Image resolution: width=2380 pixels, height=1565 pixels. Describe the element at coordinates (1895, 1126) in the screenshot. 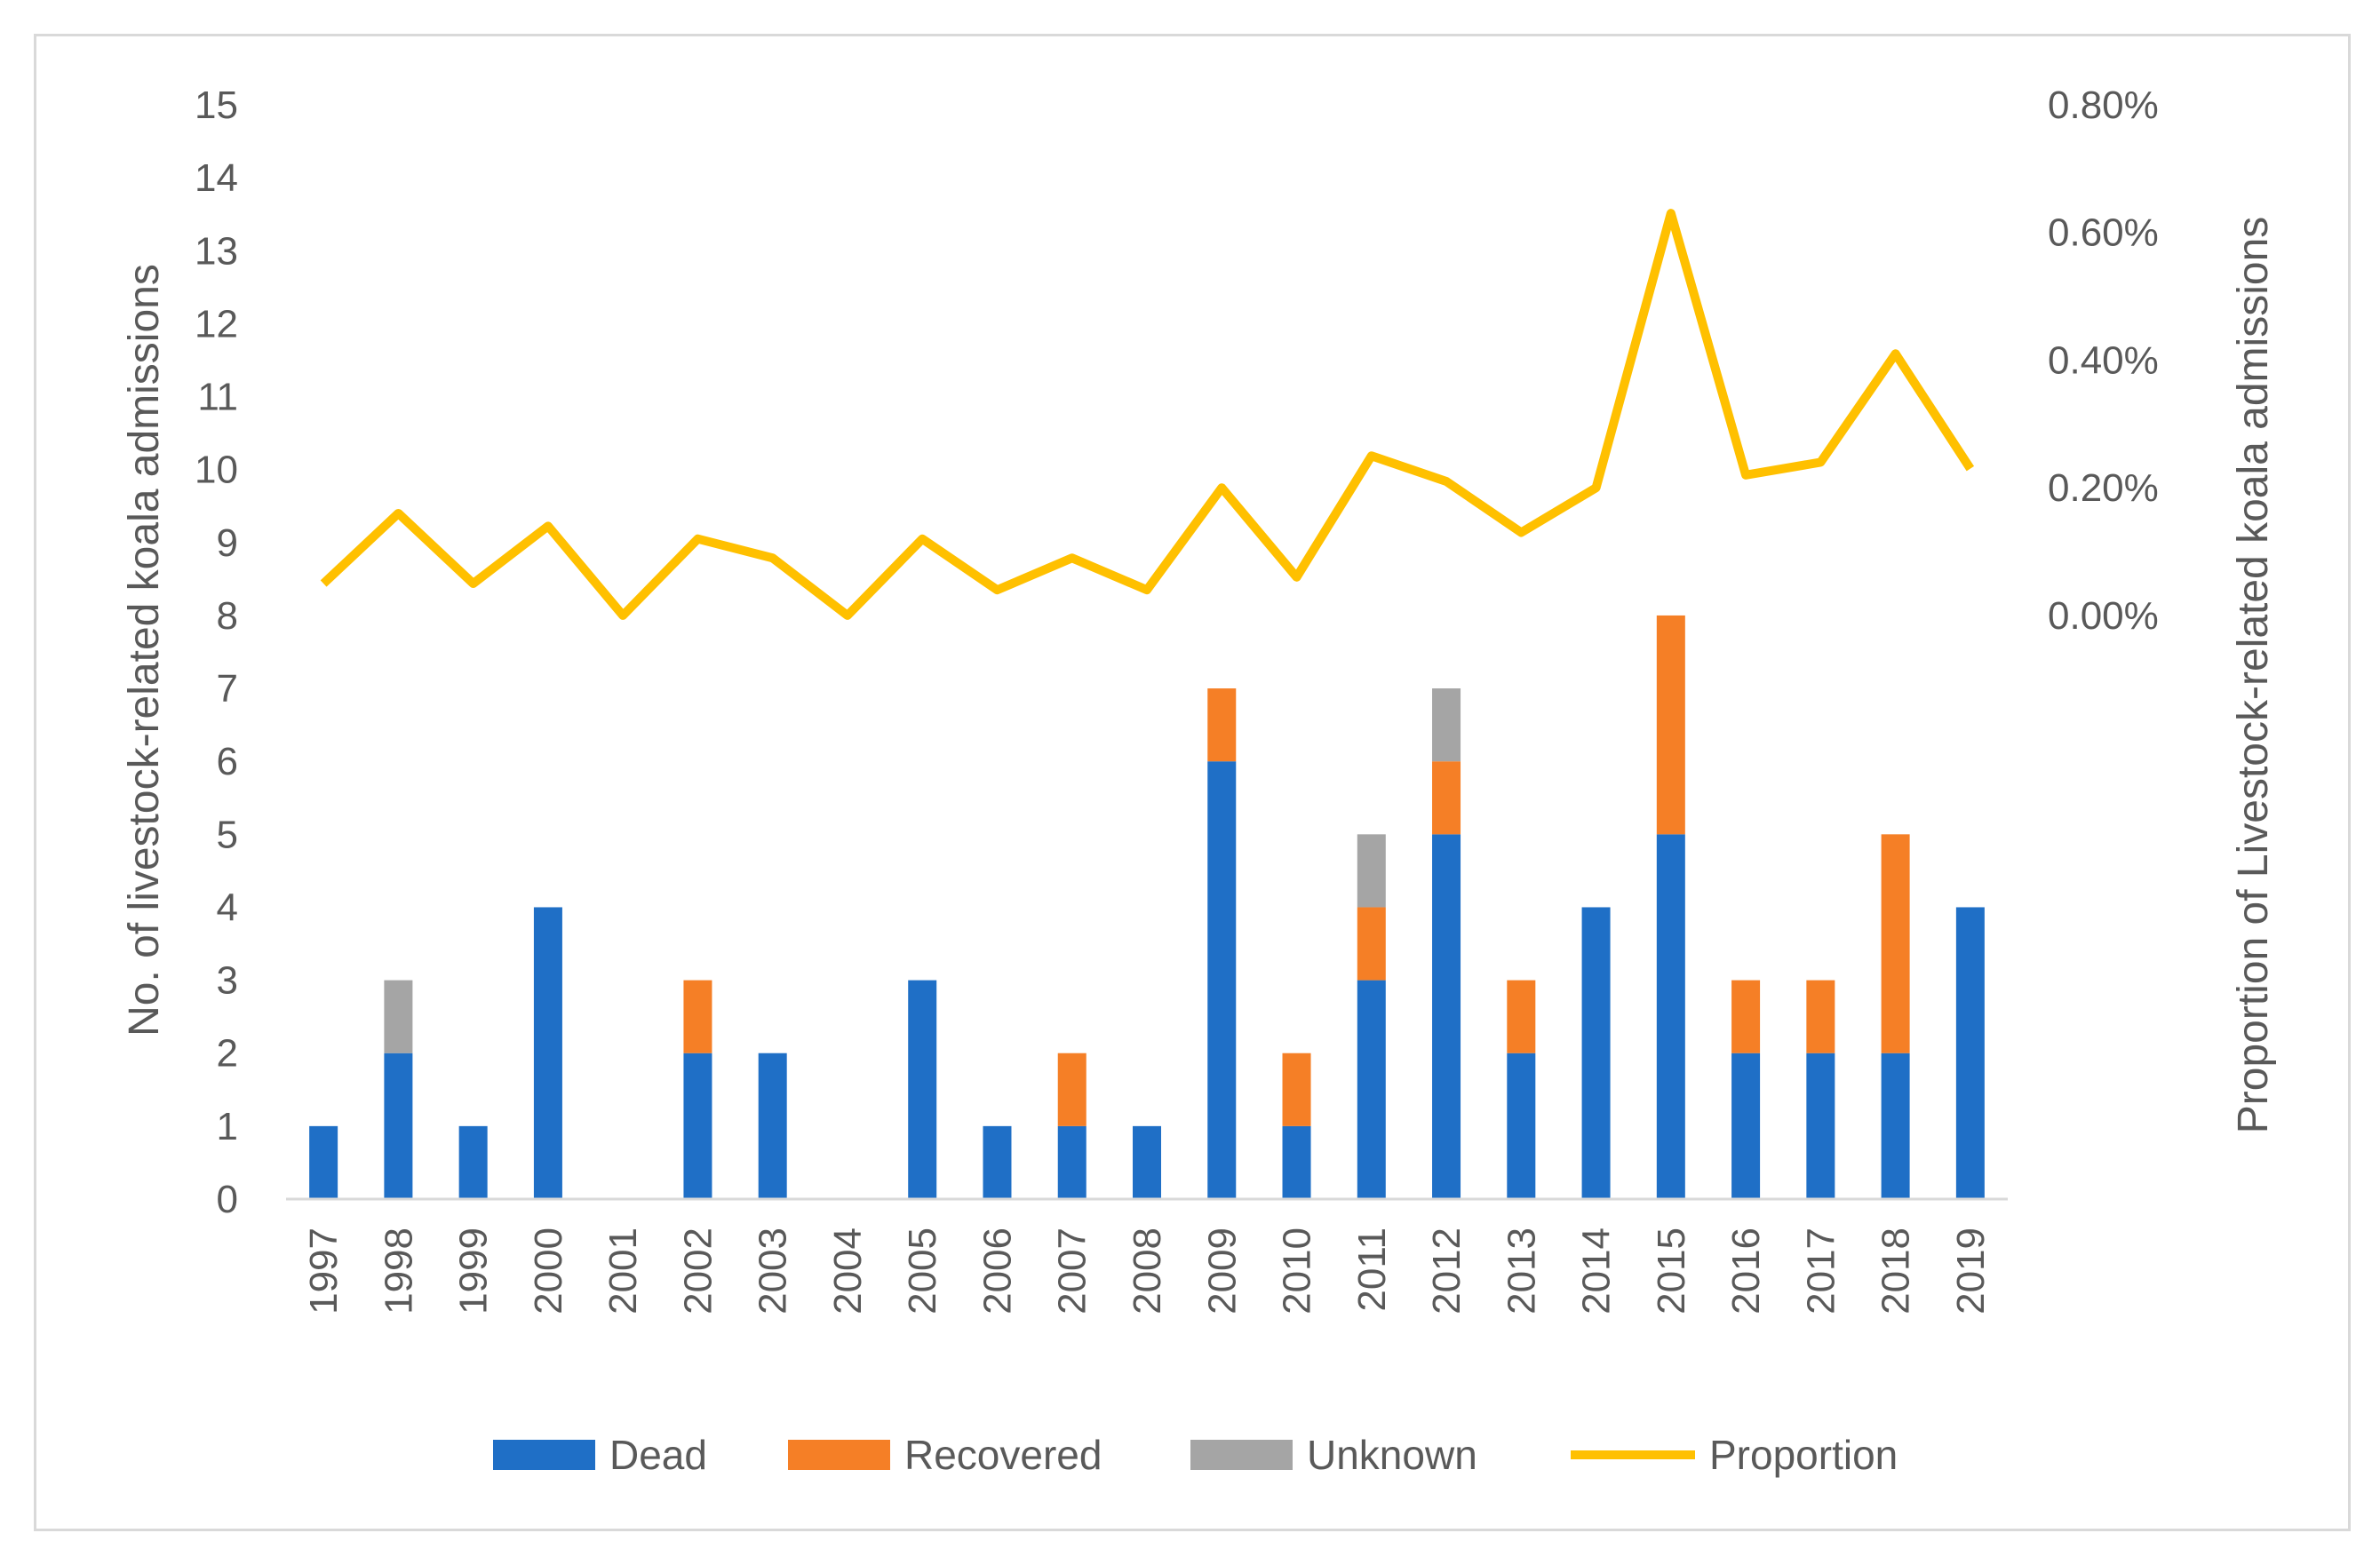

I see `bar-dead-2018` at that location.